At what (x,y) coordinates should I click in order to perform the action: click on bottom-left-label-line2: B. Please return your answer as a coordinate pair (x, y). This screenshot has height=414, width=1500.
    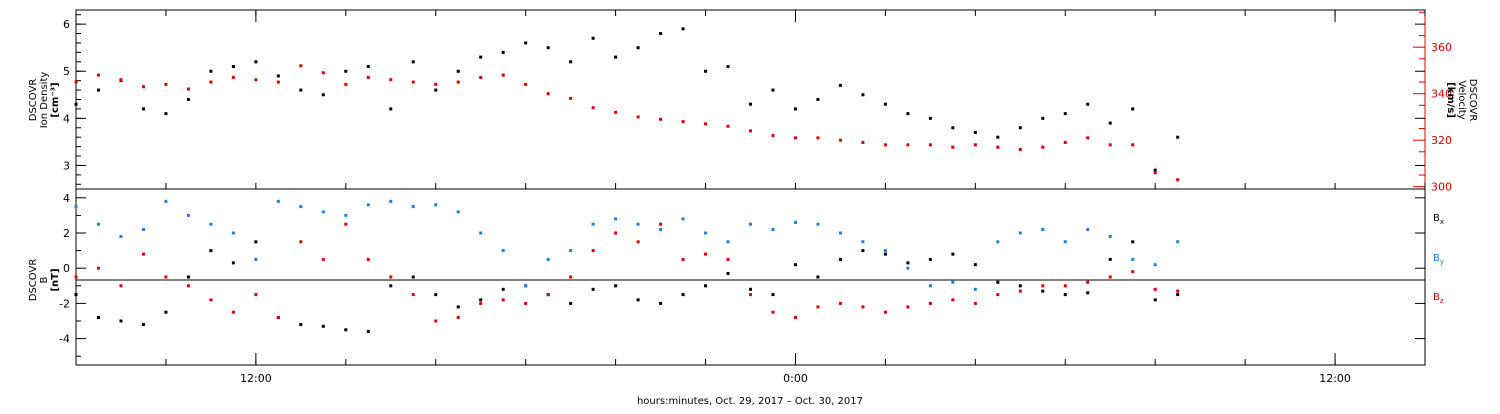
    Looking at the image, I should click on (44, 279).